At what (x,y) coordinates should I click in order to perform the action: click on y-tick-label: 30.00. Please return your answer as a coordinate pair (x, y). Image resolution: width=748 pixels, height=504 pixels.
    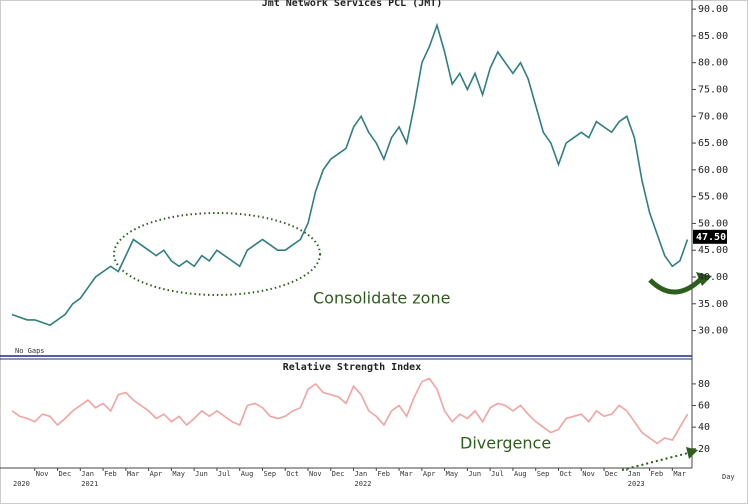
    Looking at the image, I should click on (713, 331).